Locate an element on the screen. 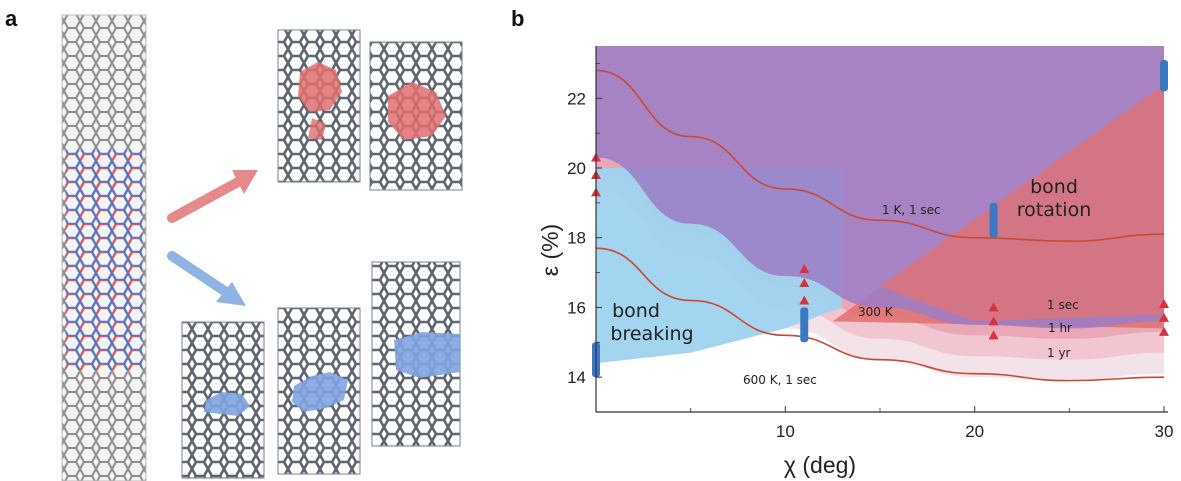  label-1yr: 1 yr is located at coordinates (1059, 353).